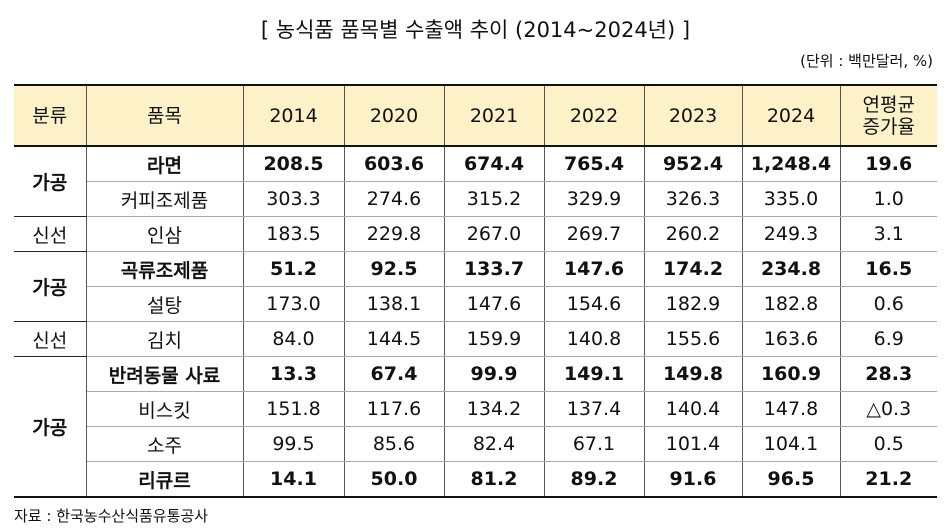  What do you see at coordinates (693, 304) in the screenshot?
I see `value-cell: 182.9` at bounding box center [693, 304].